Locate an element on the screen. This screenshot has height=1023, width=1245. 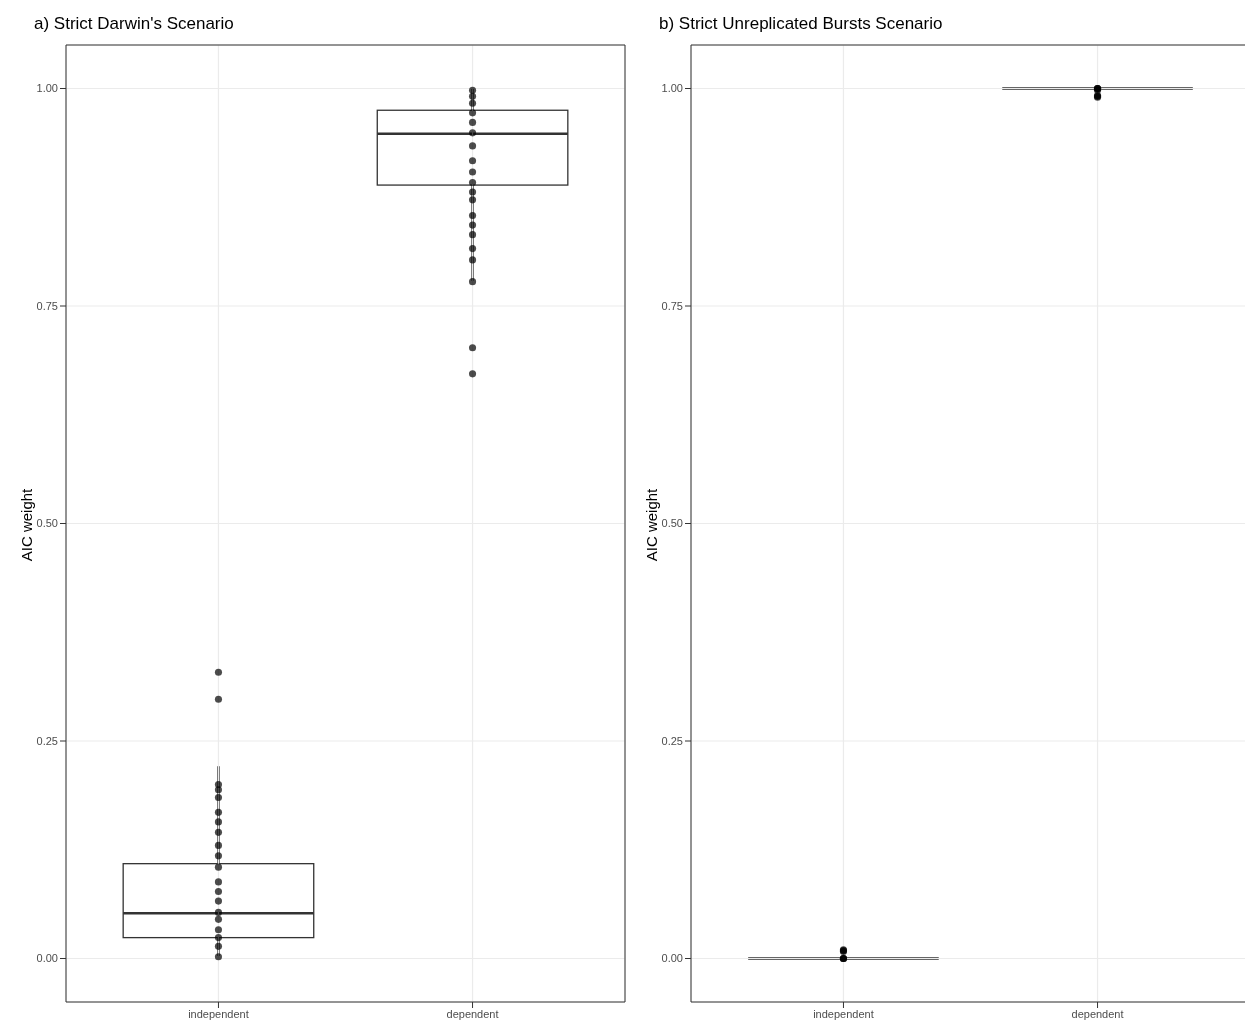
chart-title: a) Strict Darwin's Scenario is located at coordinates (134, 24).